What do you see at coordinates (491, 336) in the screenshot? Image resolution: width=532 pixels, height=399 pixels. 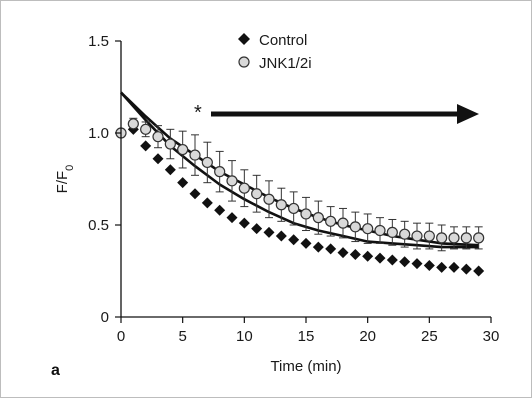 I see `x-tick-label: 30` at bounding box center [491, 336].